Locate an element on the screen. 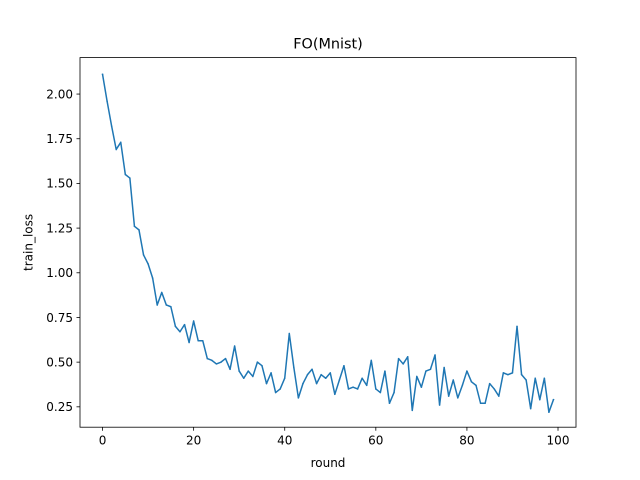 Image resolution: width=640 pixels, height=480 pixels. y-tick-label: 0.50 is located at coordinates (59, 362).